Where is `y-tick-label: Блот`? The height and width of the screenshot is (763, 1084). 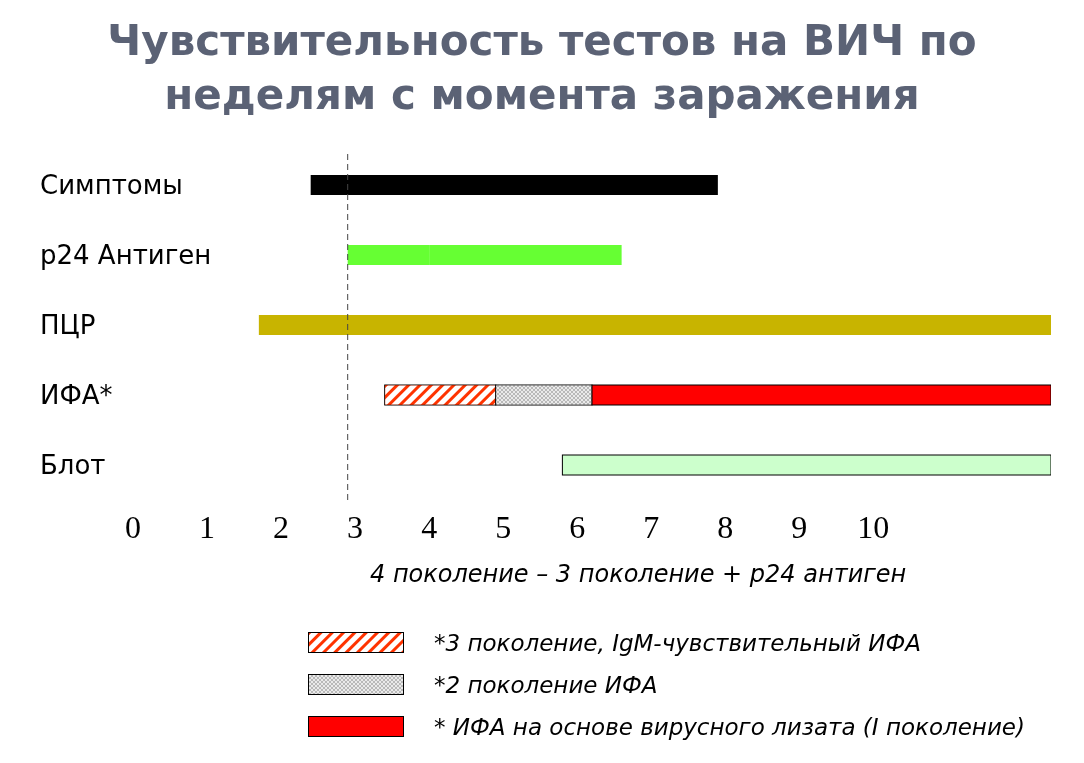
y-tick-label: Блот is located at coordinates (73, 465).